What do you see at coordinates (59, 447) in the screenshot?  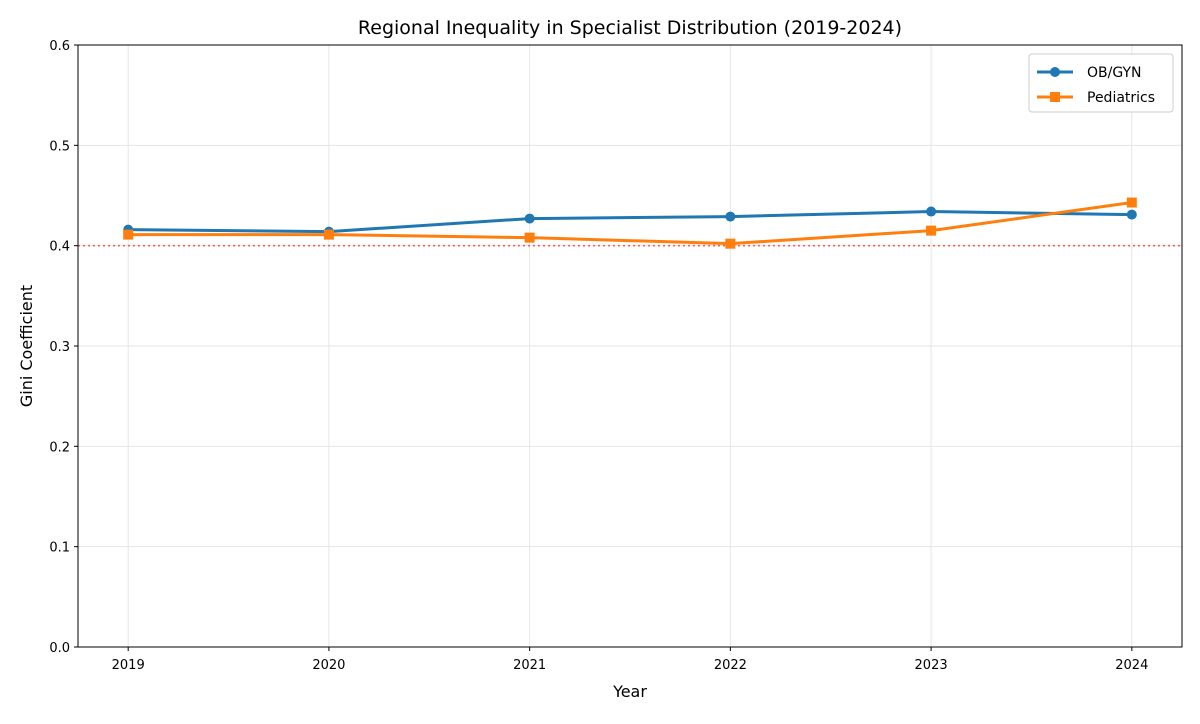 I see `y-tick-label: 0.2` at bounding box center [59, 447].